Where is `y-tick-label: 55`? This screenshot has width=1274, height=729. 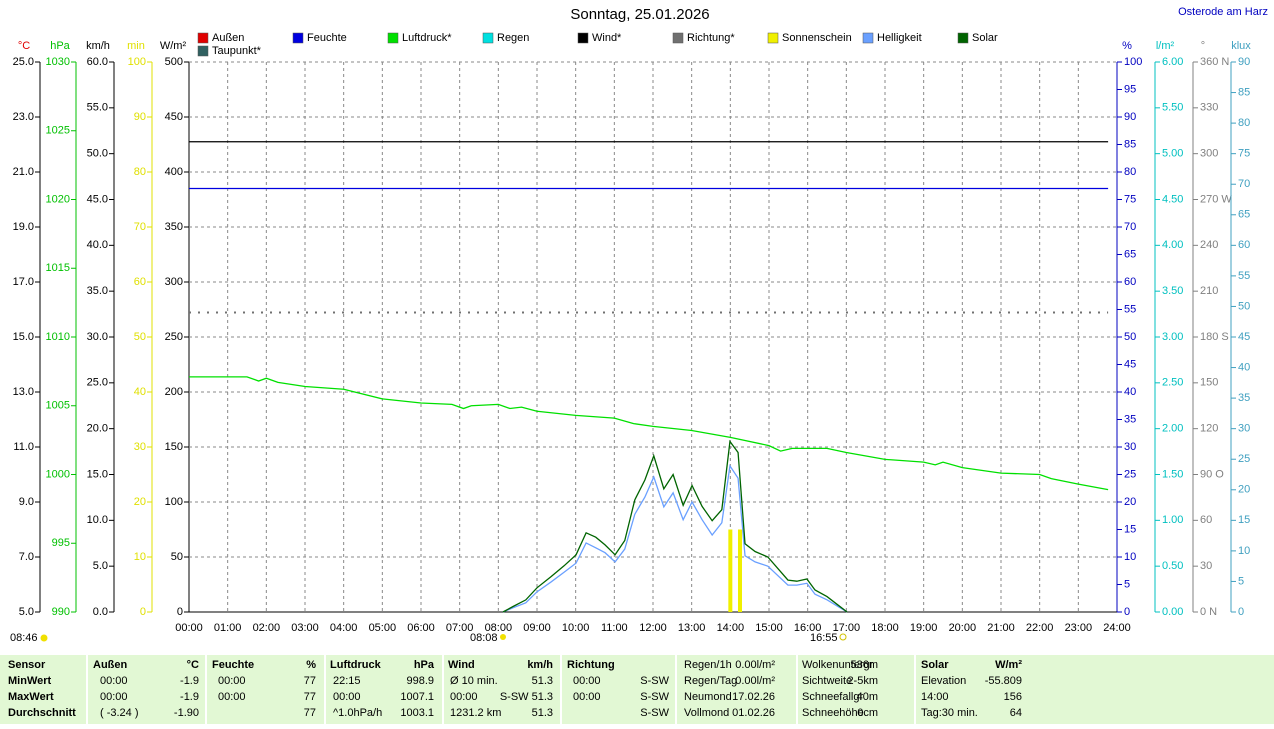
y-tick-label: 55 is located at coordinates (1130, 309).